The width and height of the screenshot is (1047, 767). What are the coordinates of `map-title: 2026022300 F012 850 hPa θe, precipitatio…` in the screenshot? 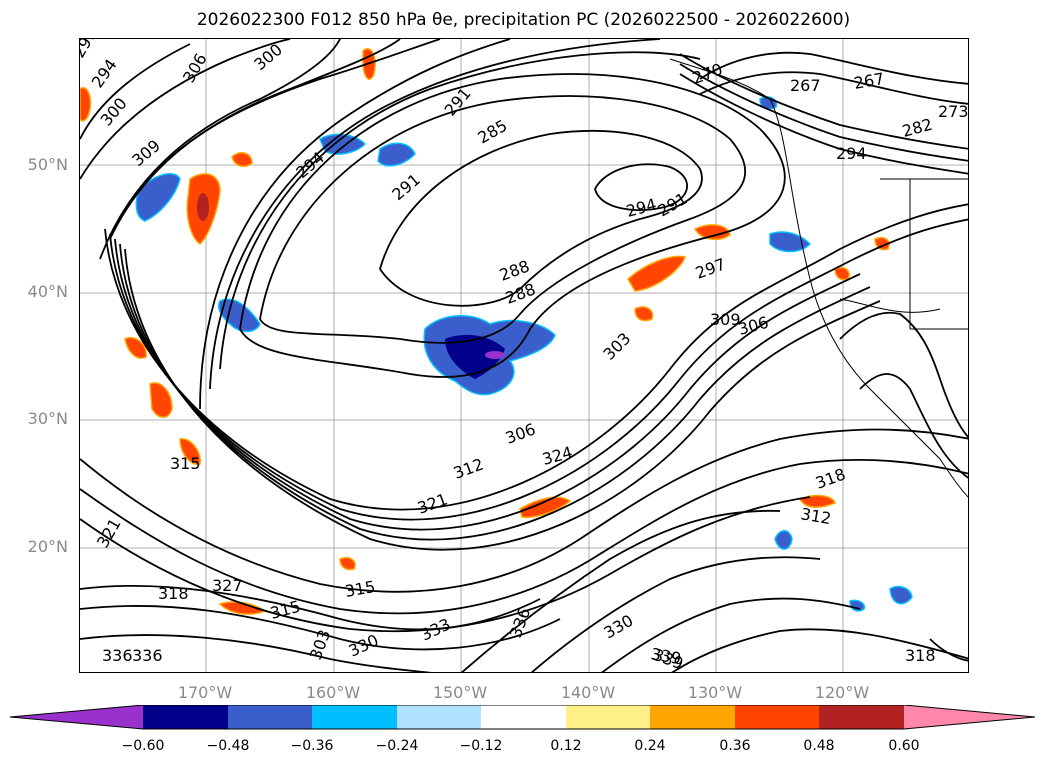 It's located at (523, 20).